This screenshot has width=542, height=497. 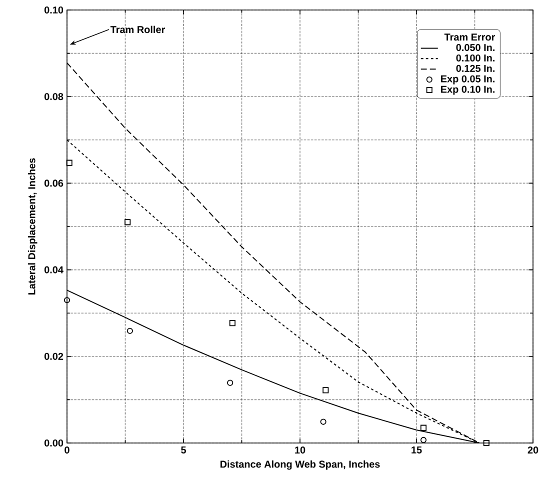 I want to click on x-tick-label: 5, so click(x=183, y=450).